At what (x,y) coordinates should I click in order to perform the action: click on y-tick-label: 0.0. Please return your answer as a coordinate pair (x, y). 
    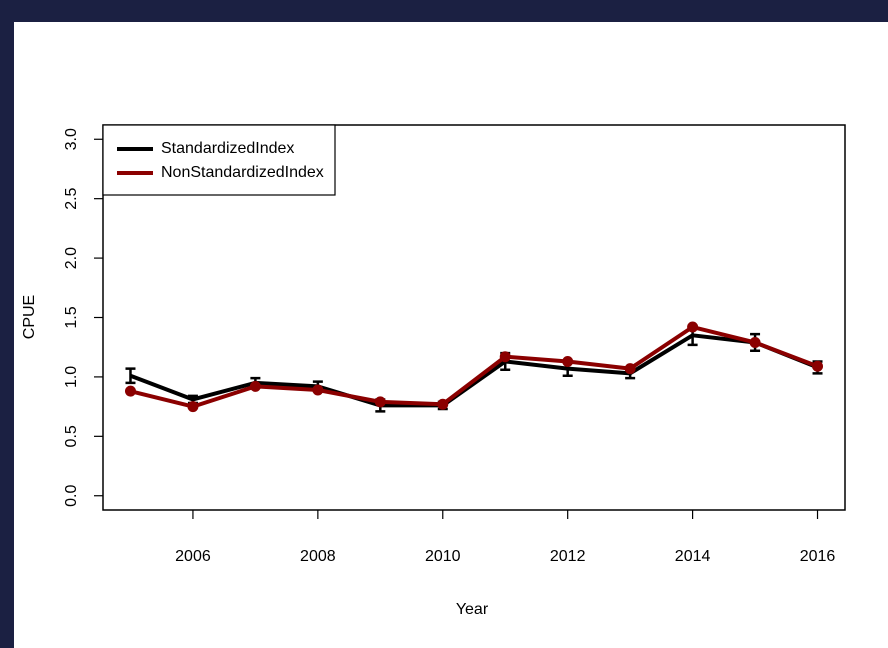
    Looking at the image, I should click on (71, 496).